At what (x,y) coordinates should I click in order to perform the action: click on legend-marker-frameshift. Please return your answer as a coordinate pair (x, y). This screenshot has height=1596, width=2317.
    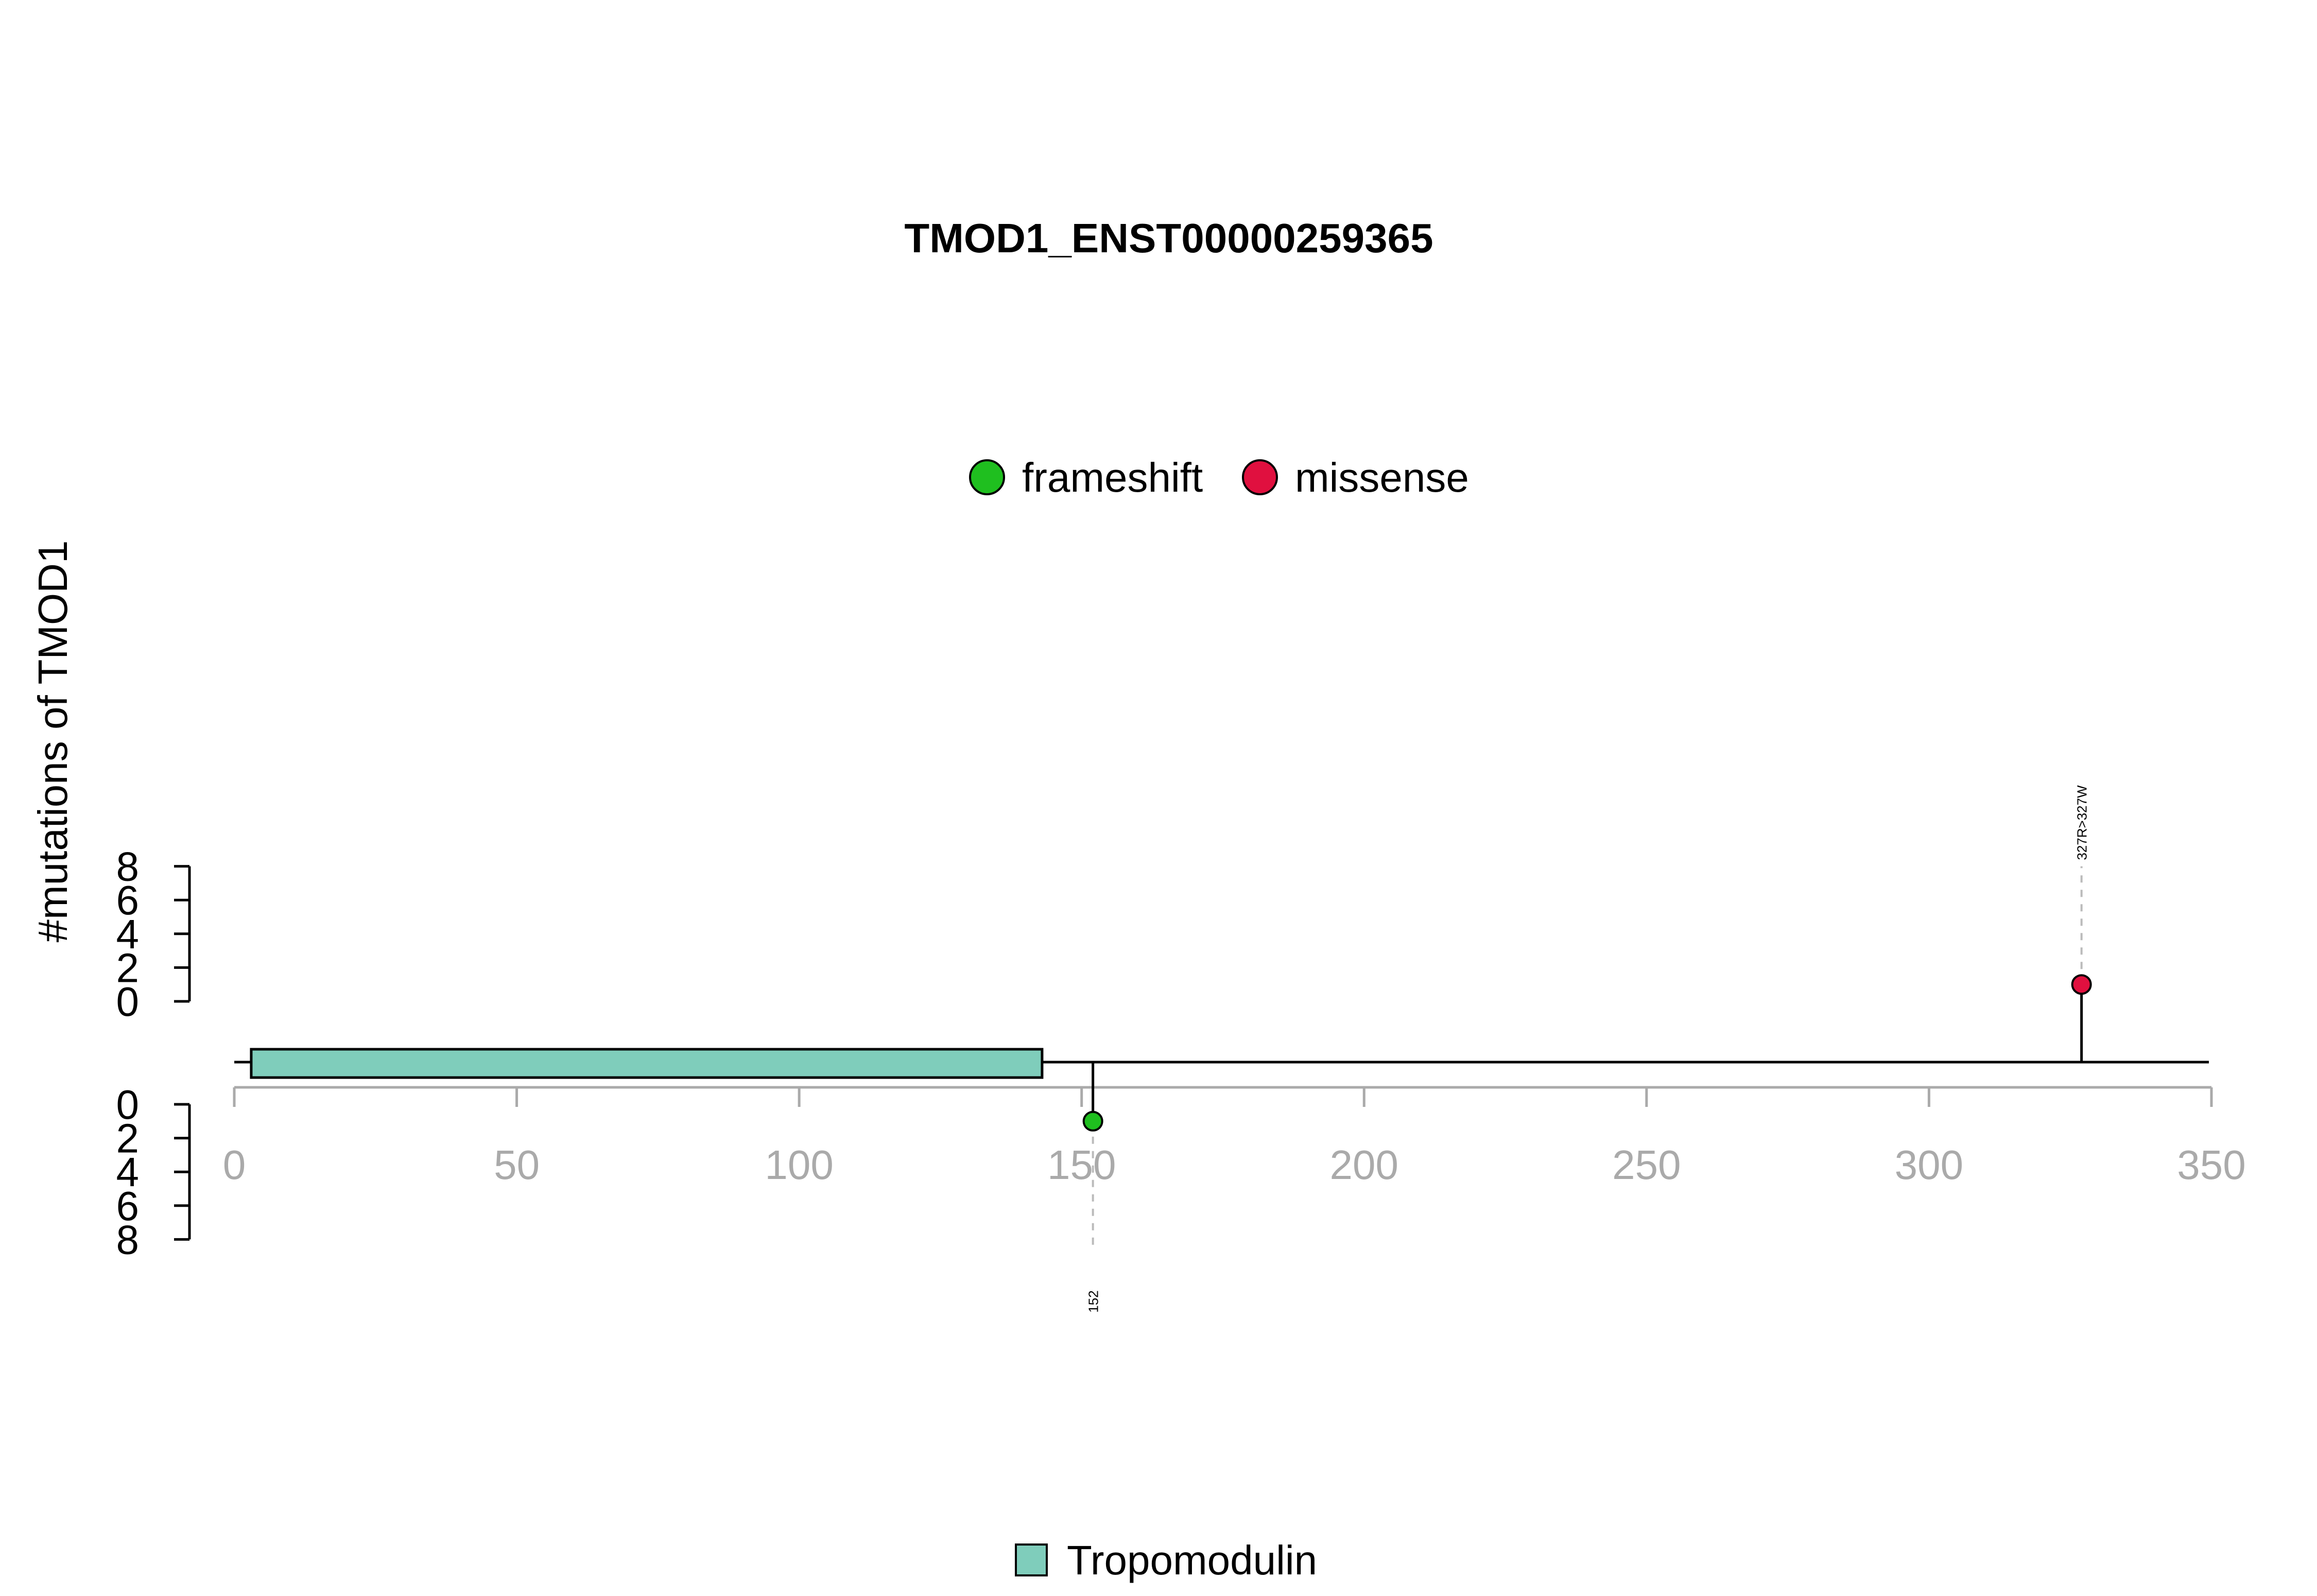
    Looking at the image, I should click on (987, 477).